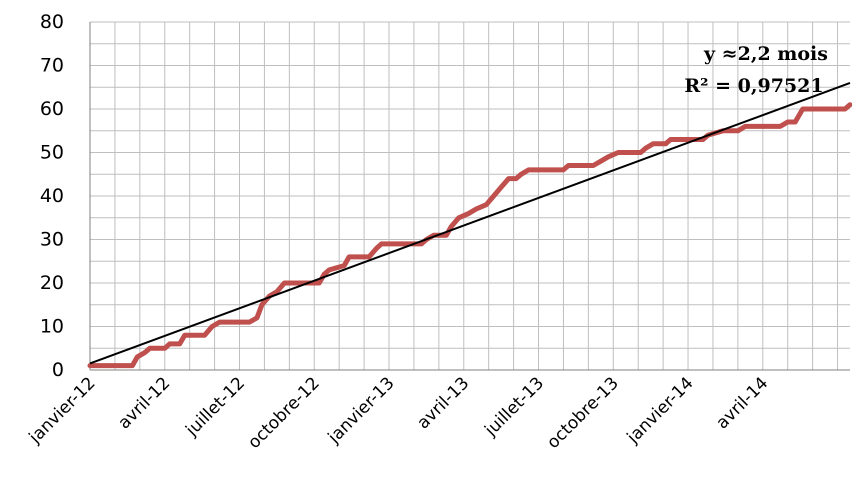  I want to click on x-tick-label: janvier-14, so click(660, 410).